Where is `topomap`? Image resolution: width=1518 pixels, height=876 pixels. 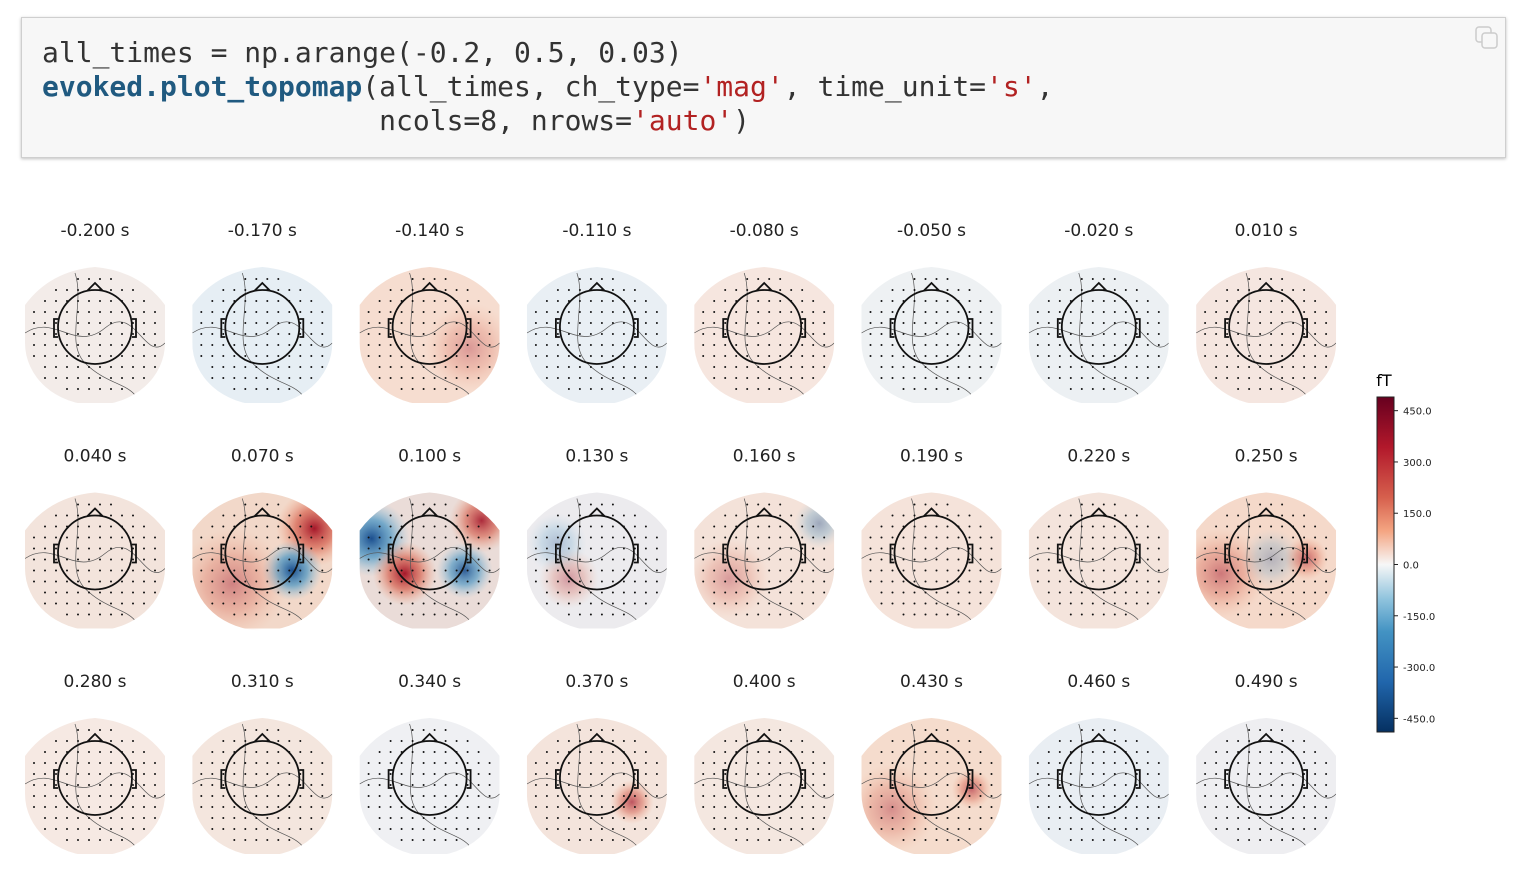 topomap is located at coordinates (596, 335).